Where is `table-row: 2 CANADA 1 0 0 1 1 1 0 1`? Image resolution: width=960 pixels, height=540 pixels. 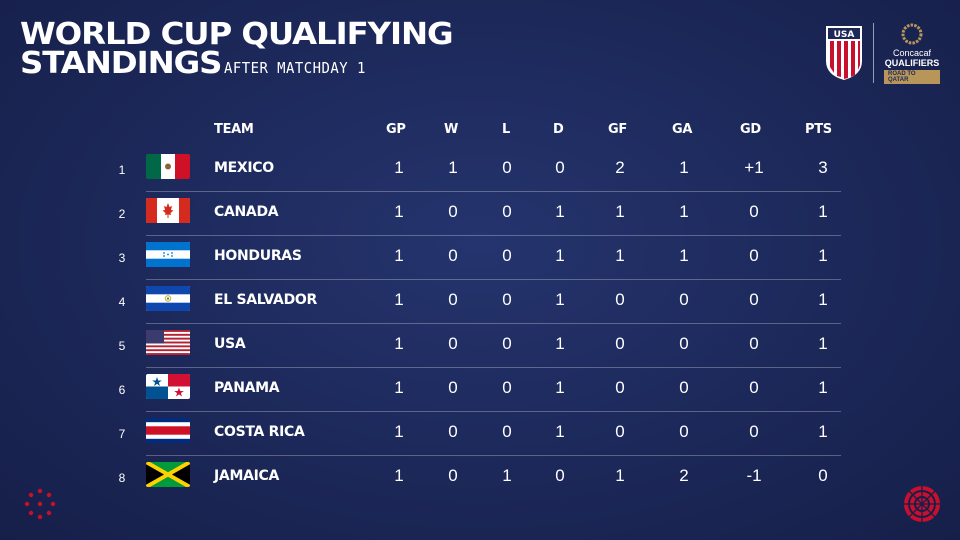 table-row: 2 CANADA 1 0 0 1 1 1 0 1 is located at coordinates (480, 214).